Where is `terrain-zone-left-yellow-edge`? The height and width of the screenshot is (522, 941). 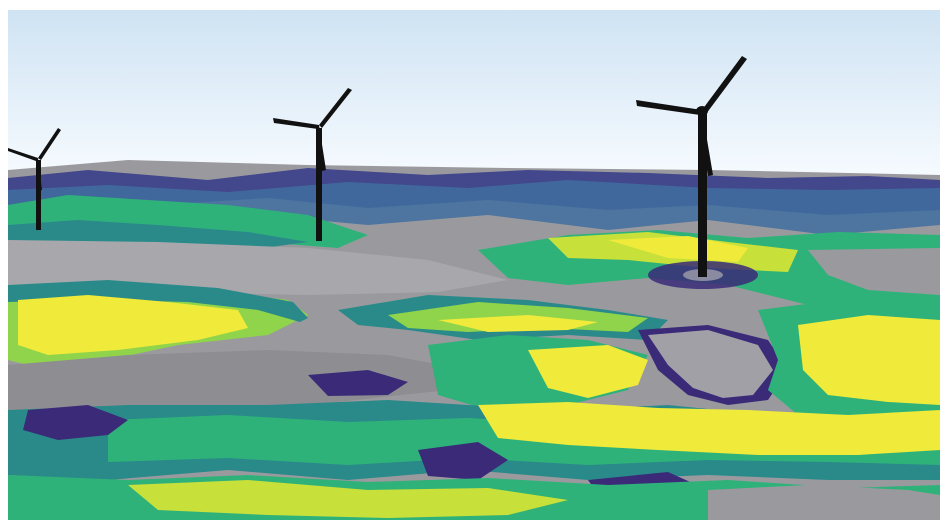
terrain-zone-left-yellow-edge is located at coordinates (158, 301).